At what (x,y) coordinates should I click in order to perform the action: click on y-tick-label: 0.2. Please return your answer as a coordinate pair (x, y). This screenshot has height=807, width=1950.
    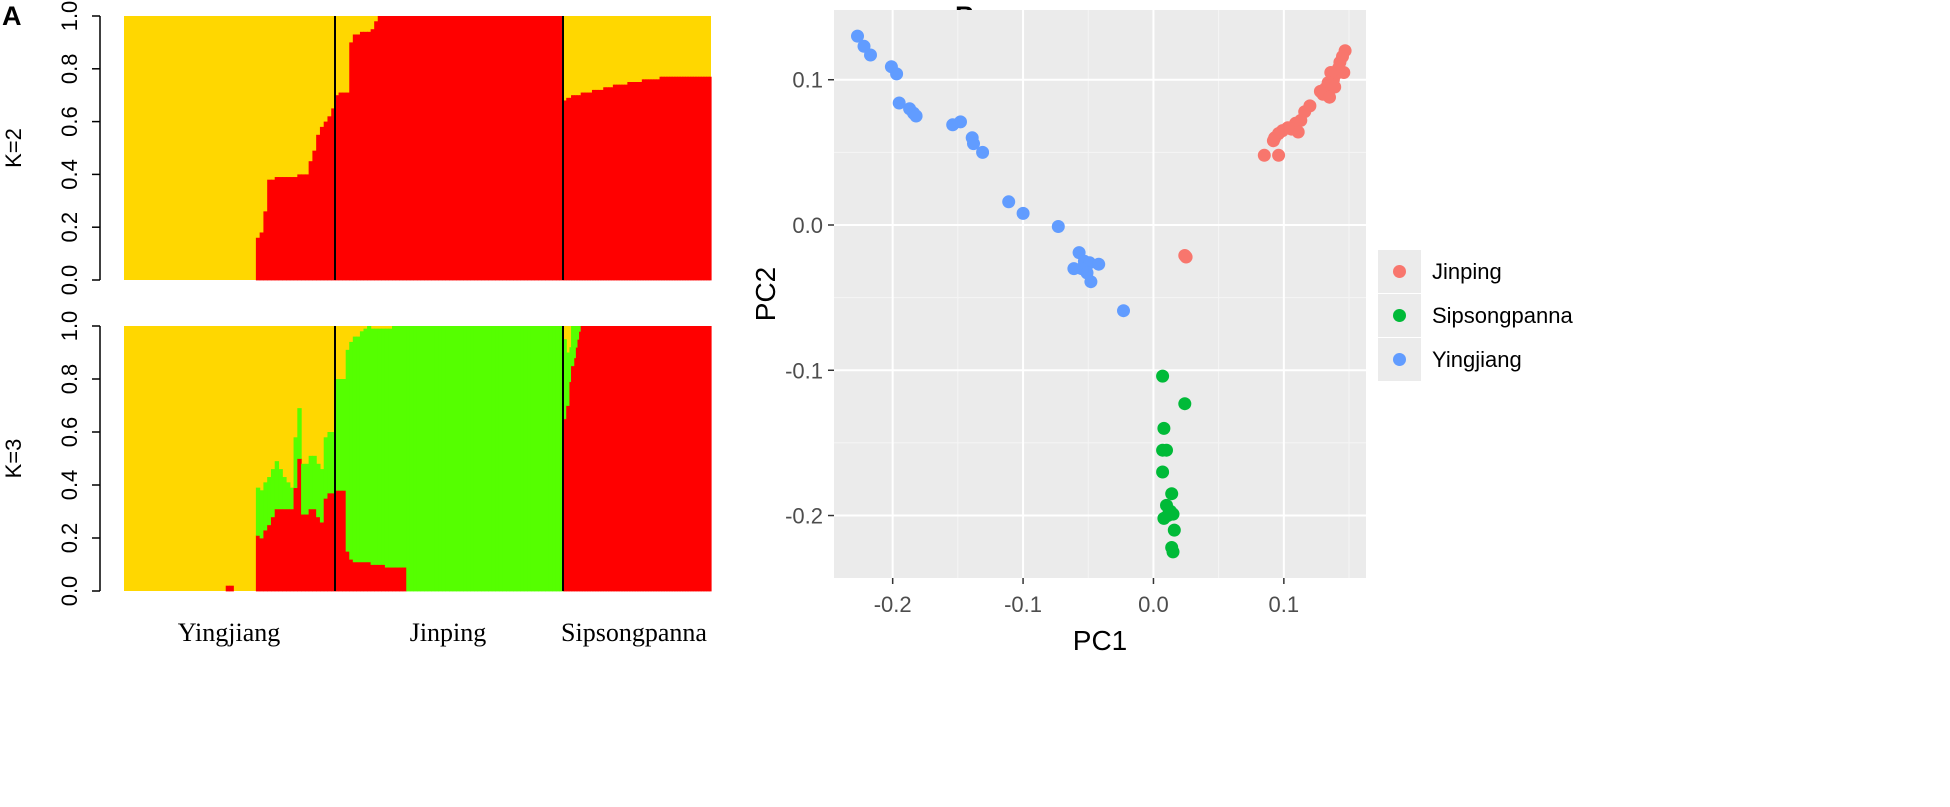
    Looking at the image, I should click on (69, 227).